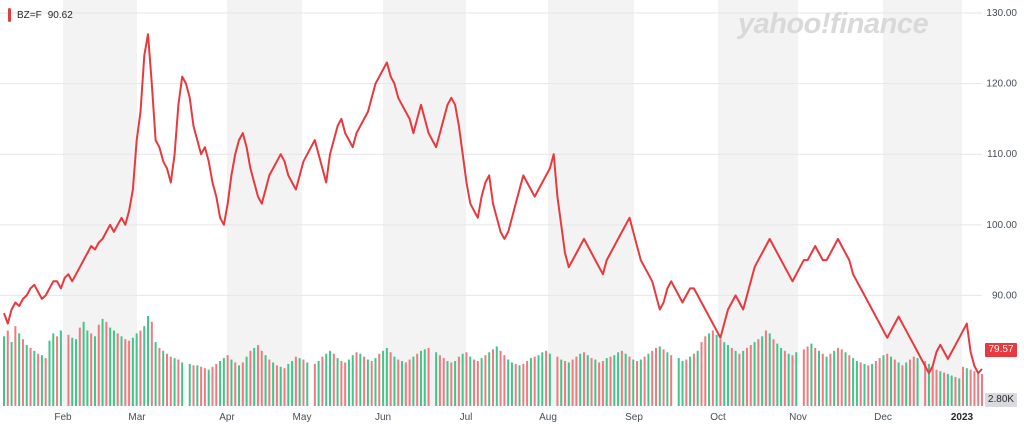 Image resolution: width=1024 pixels, height=424 pixels. What do you see at coordinates (60, 15) in the screenshot?
I see `legend-value: 90.62` at bounding box center [60, 15].